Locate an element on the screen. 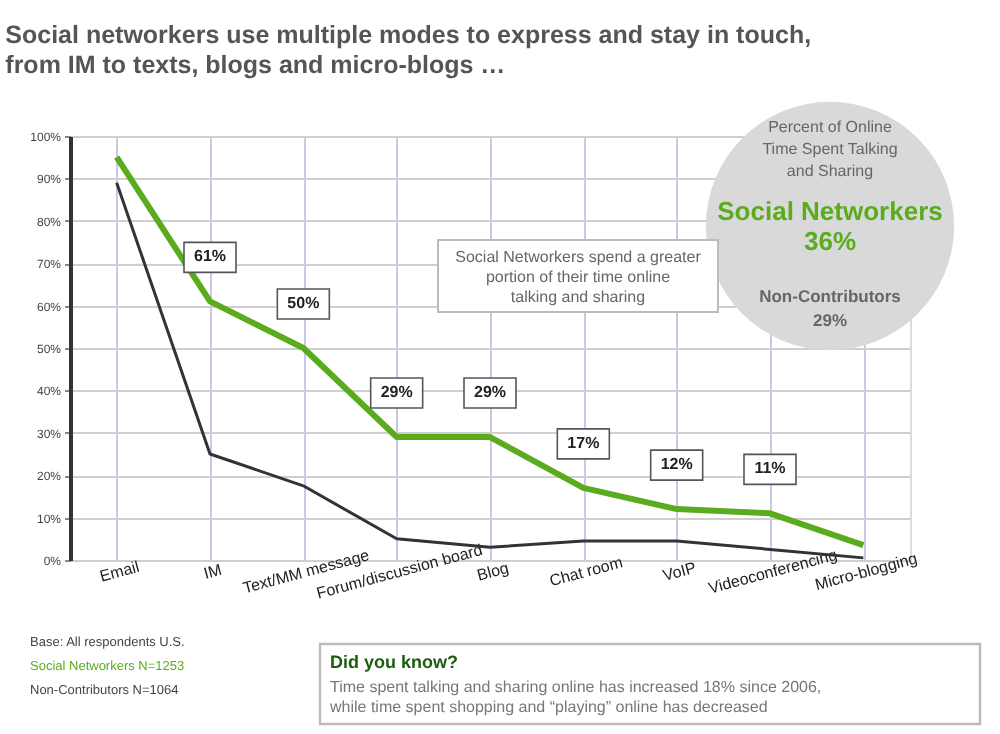  text: Did you know? is located at coordinates (394, 662).